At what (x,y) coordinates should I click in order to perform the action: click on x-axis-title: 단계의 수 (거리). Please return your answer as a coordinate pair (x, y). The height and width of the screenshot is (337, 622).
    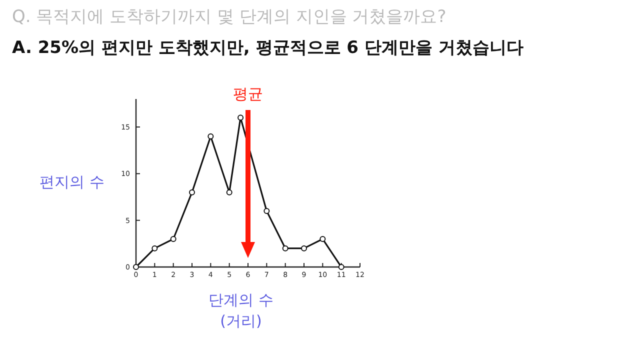
    Looking at the image, I should click on (241, 310).